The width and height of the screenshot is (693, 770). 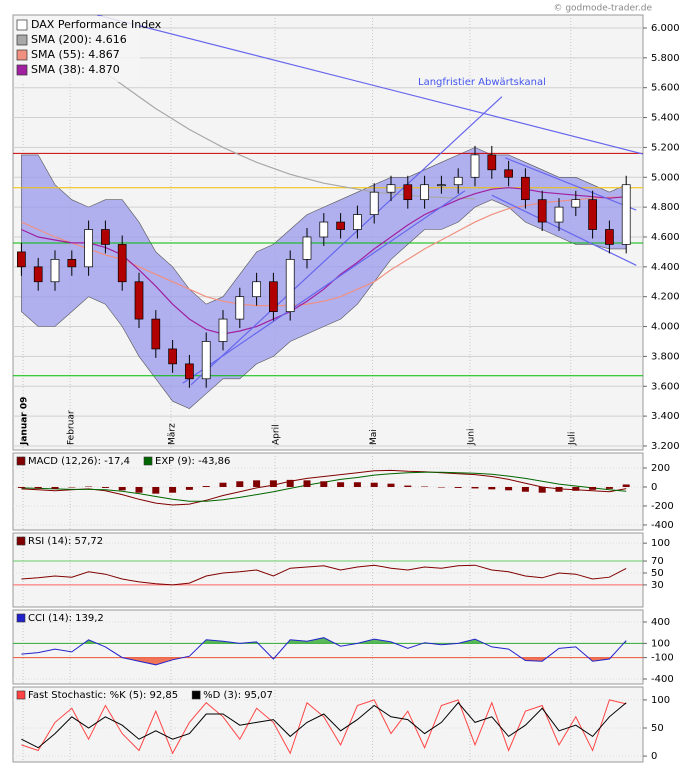 I want to click on y-tick-label: -200, so click(x=662, y=506).